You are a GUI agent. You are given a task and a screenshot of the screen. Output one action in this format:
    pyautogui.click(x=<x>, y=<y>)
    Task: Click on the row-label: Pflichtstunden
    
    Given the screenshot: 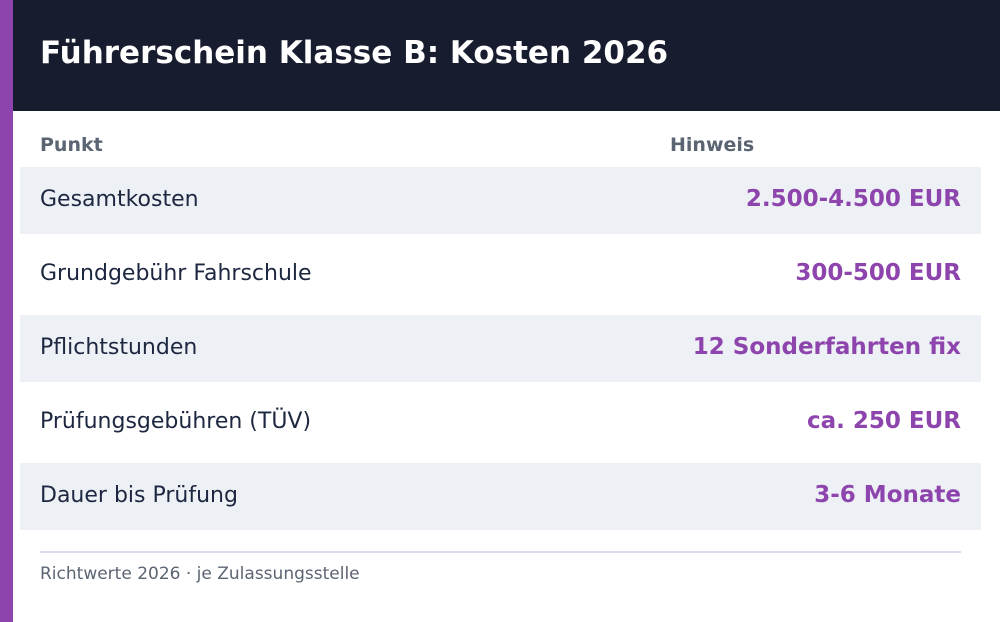 What is the action you would take?
    pyautogui.click(x=119, y=347)
    